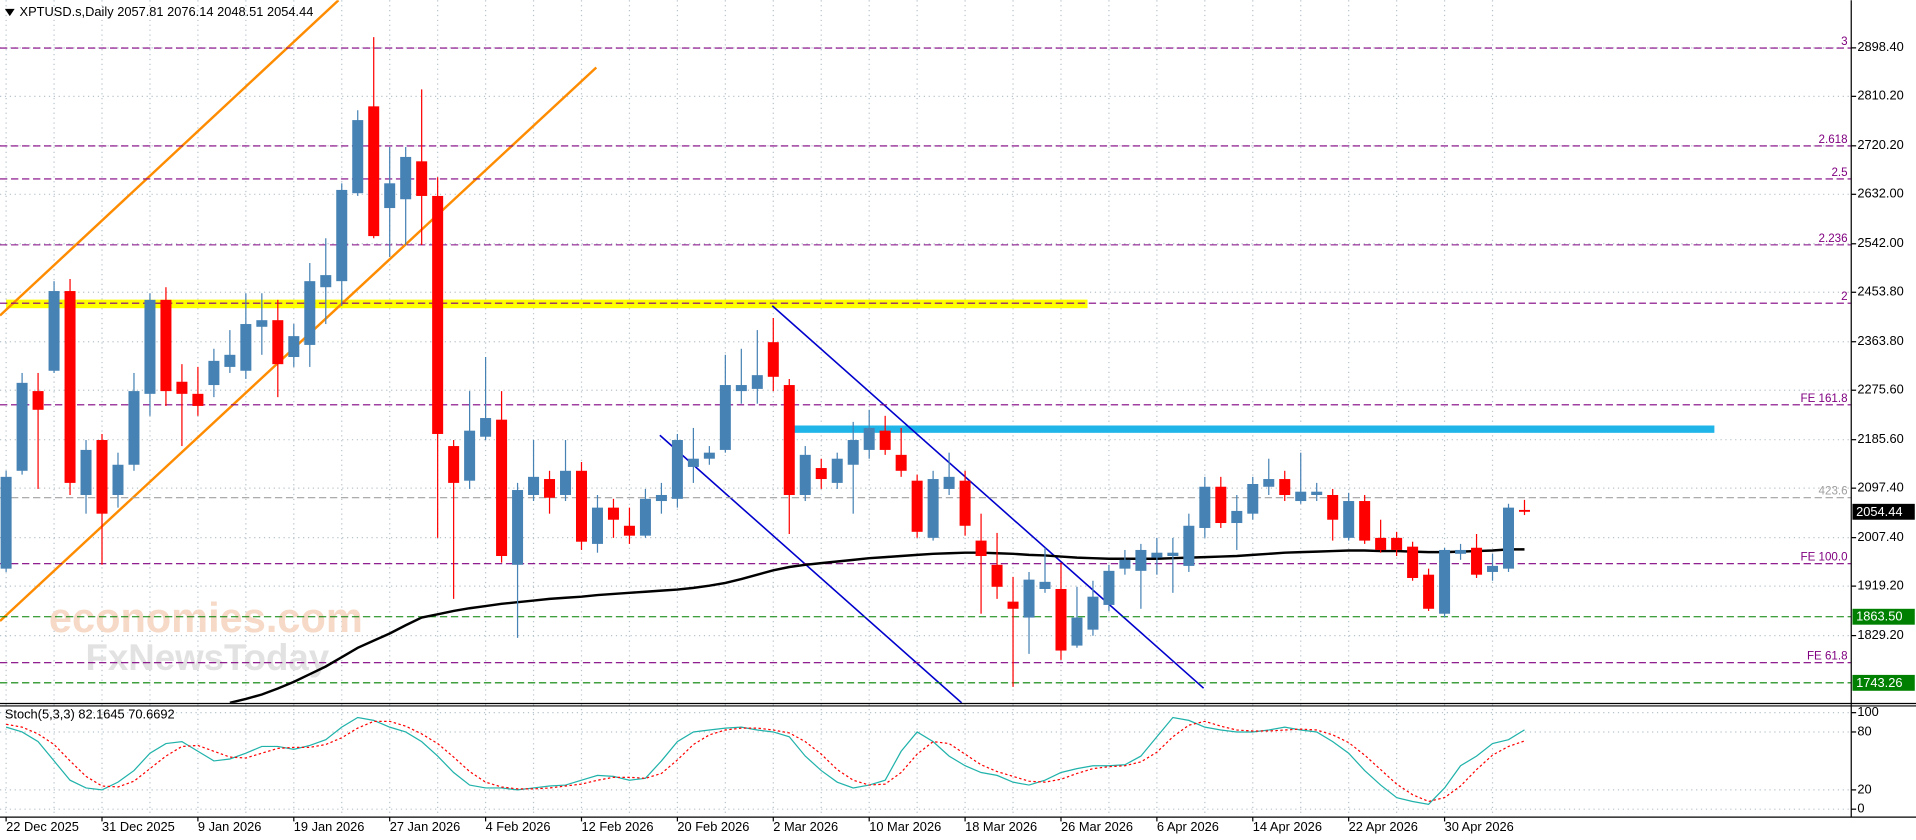 The width and height of the screenshot is (1916, 840). Describe the element at coordinates (547, 304) in the screenshot. I see `resistance-zone` at that location.